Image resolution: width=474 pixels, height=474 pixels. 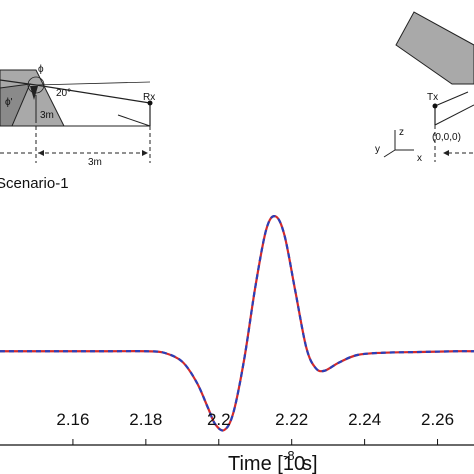 What do you see at coordinates (255, 427) in the screenshot?
I see `x-tick-layer: 2.16 2.18 2.2 2.22 2.24 2.26` at bounding box center [255, 427].